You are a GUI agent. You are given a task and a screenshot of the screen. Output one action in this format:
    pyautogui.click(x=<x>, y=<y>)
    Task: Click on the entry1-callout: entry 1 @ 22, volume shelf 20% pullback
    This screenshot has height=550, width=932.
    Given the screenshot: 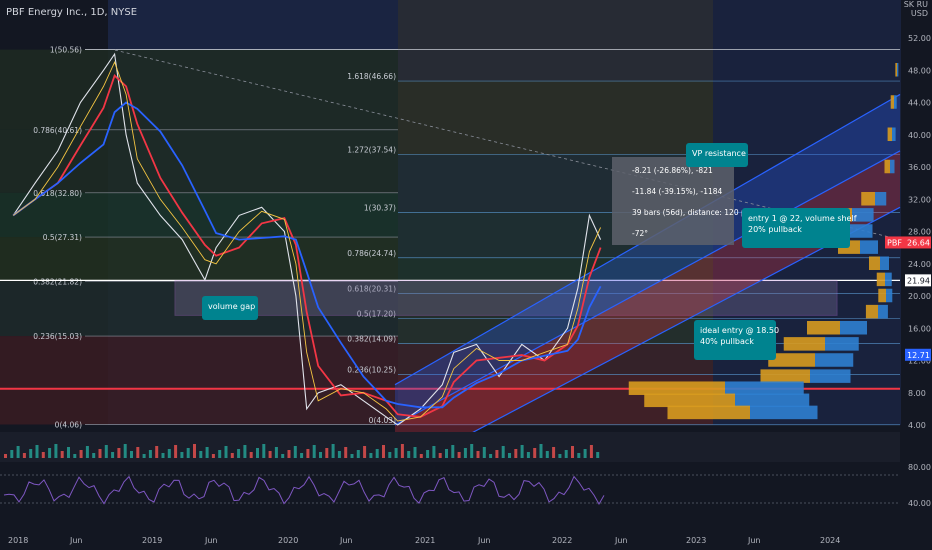 What is the action you would take?
    pyautogui.click(x=799, y=228)
    